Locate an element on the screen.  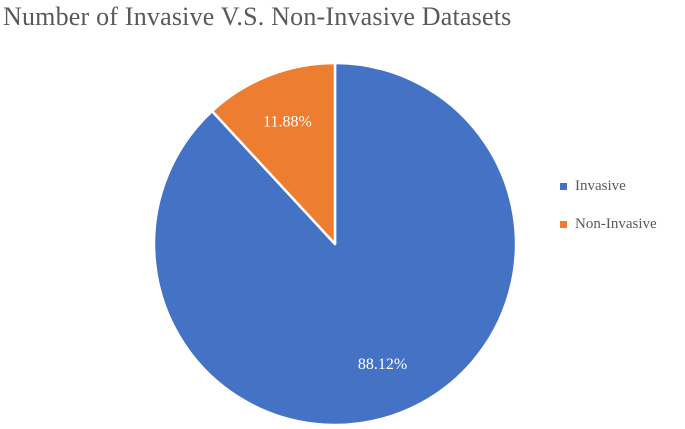
legend-swatch-invasive is located at coordinates (563, 186).